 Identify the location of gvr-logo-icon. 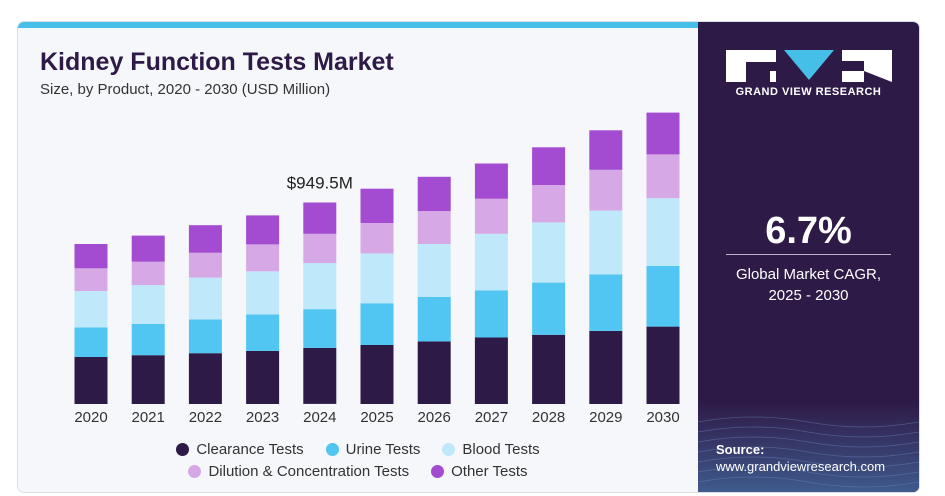
(809, 66).